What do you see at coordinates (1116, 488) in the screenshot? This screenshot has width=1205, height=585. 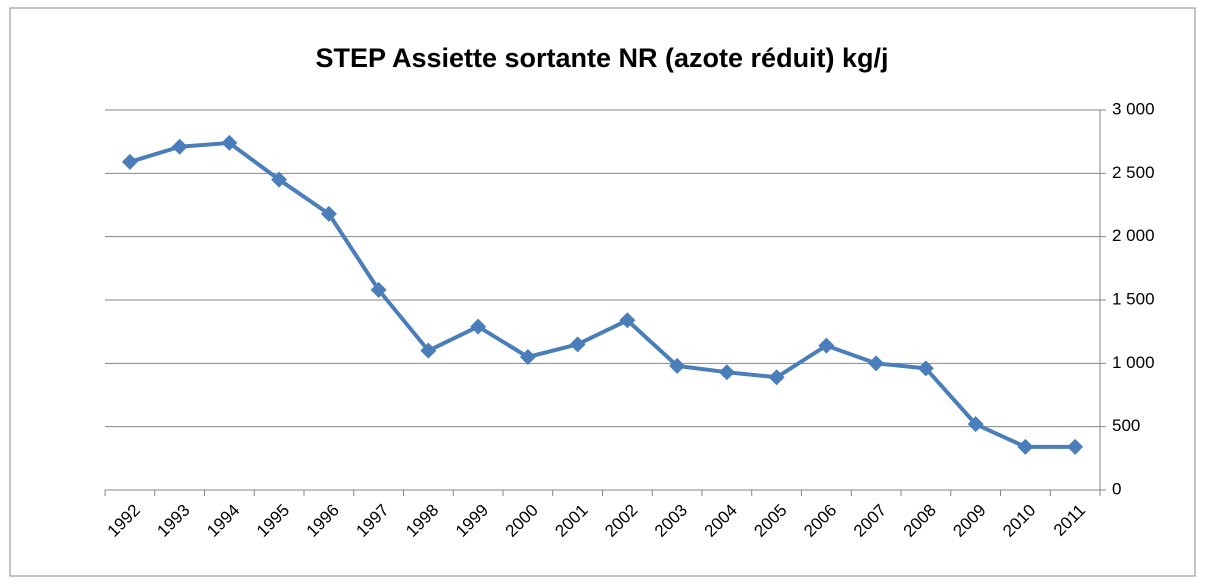 I see `y-tick-label: 0` at bounding box center [1116, 488].